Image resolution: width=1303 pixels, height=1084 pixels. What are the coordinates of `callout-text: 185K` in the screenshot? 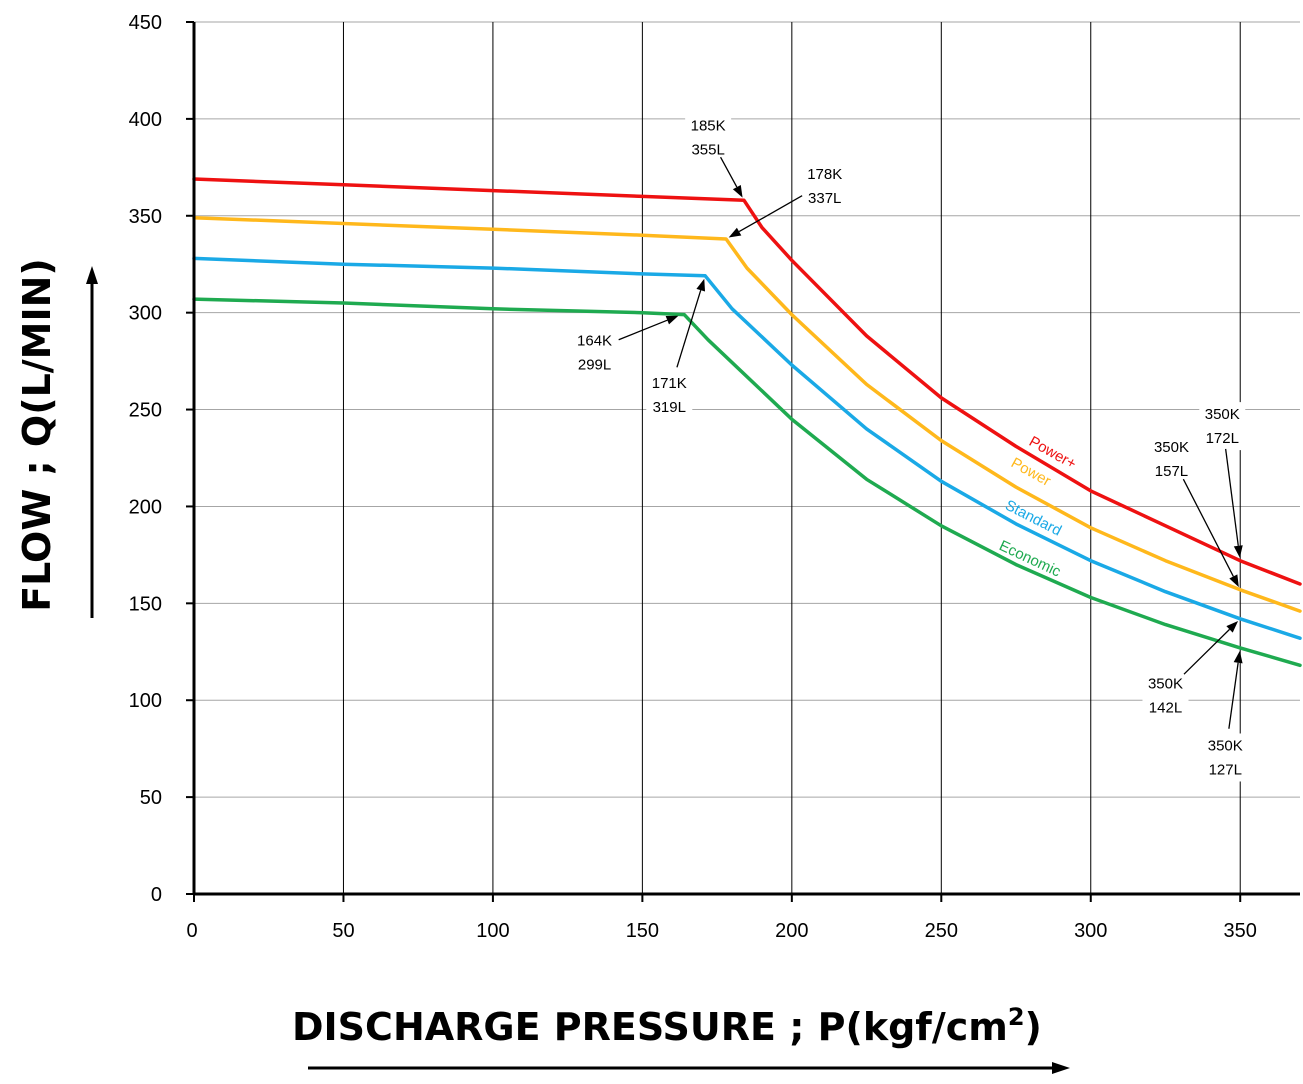 It's located at (708, 125).